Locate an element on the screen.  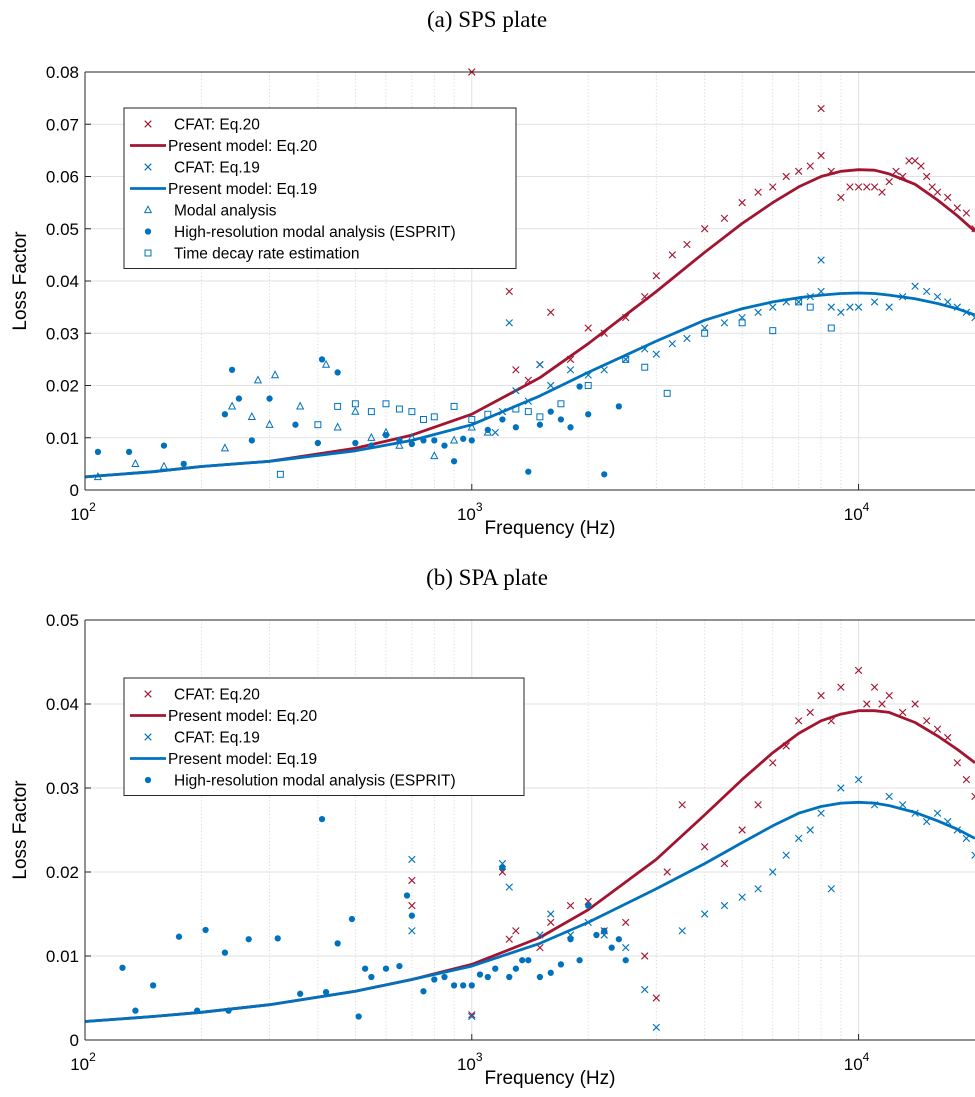
panel-a-series-6-markers is located at coordinates (555, 388).